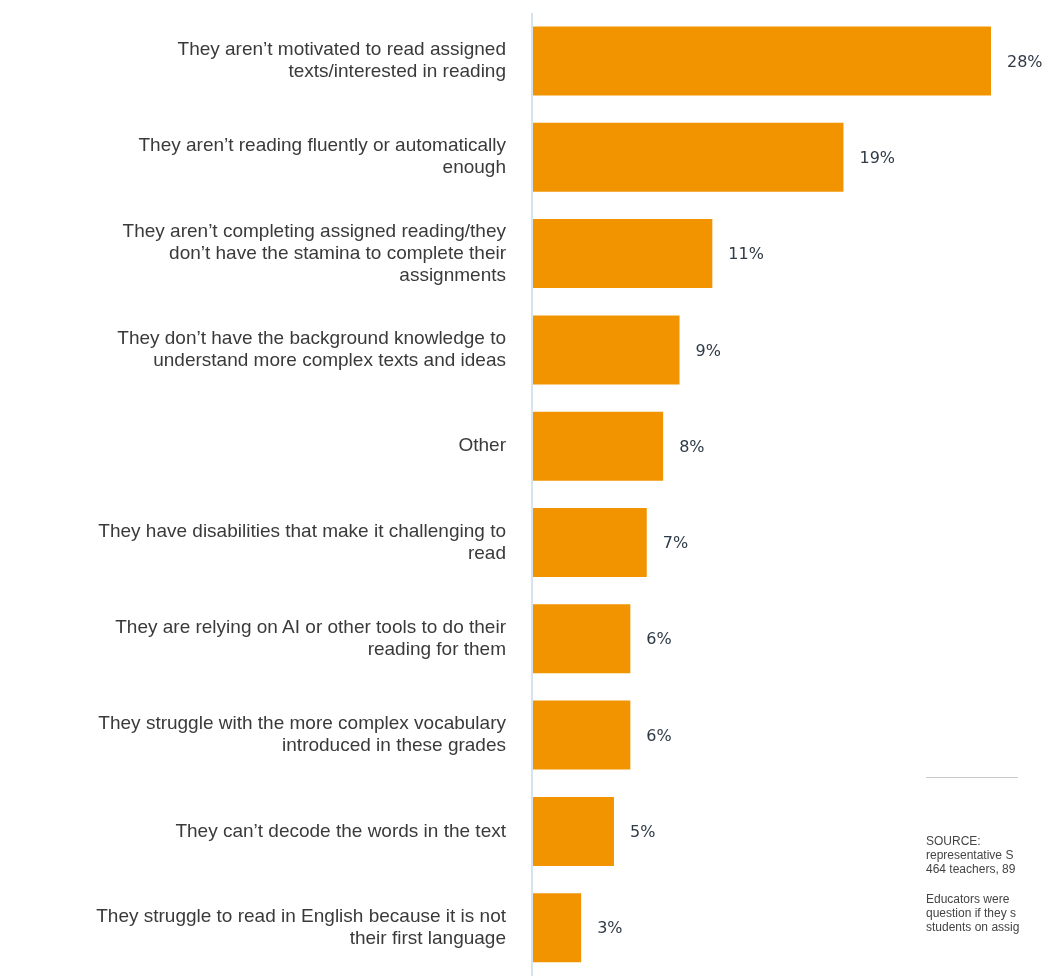 This screenshot has height=980, width=1051. Describe the element at coordinates (642, 832) in the screenshot. I see `data-label: 5%` at that location.